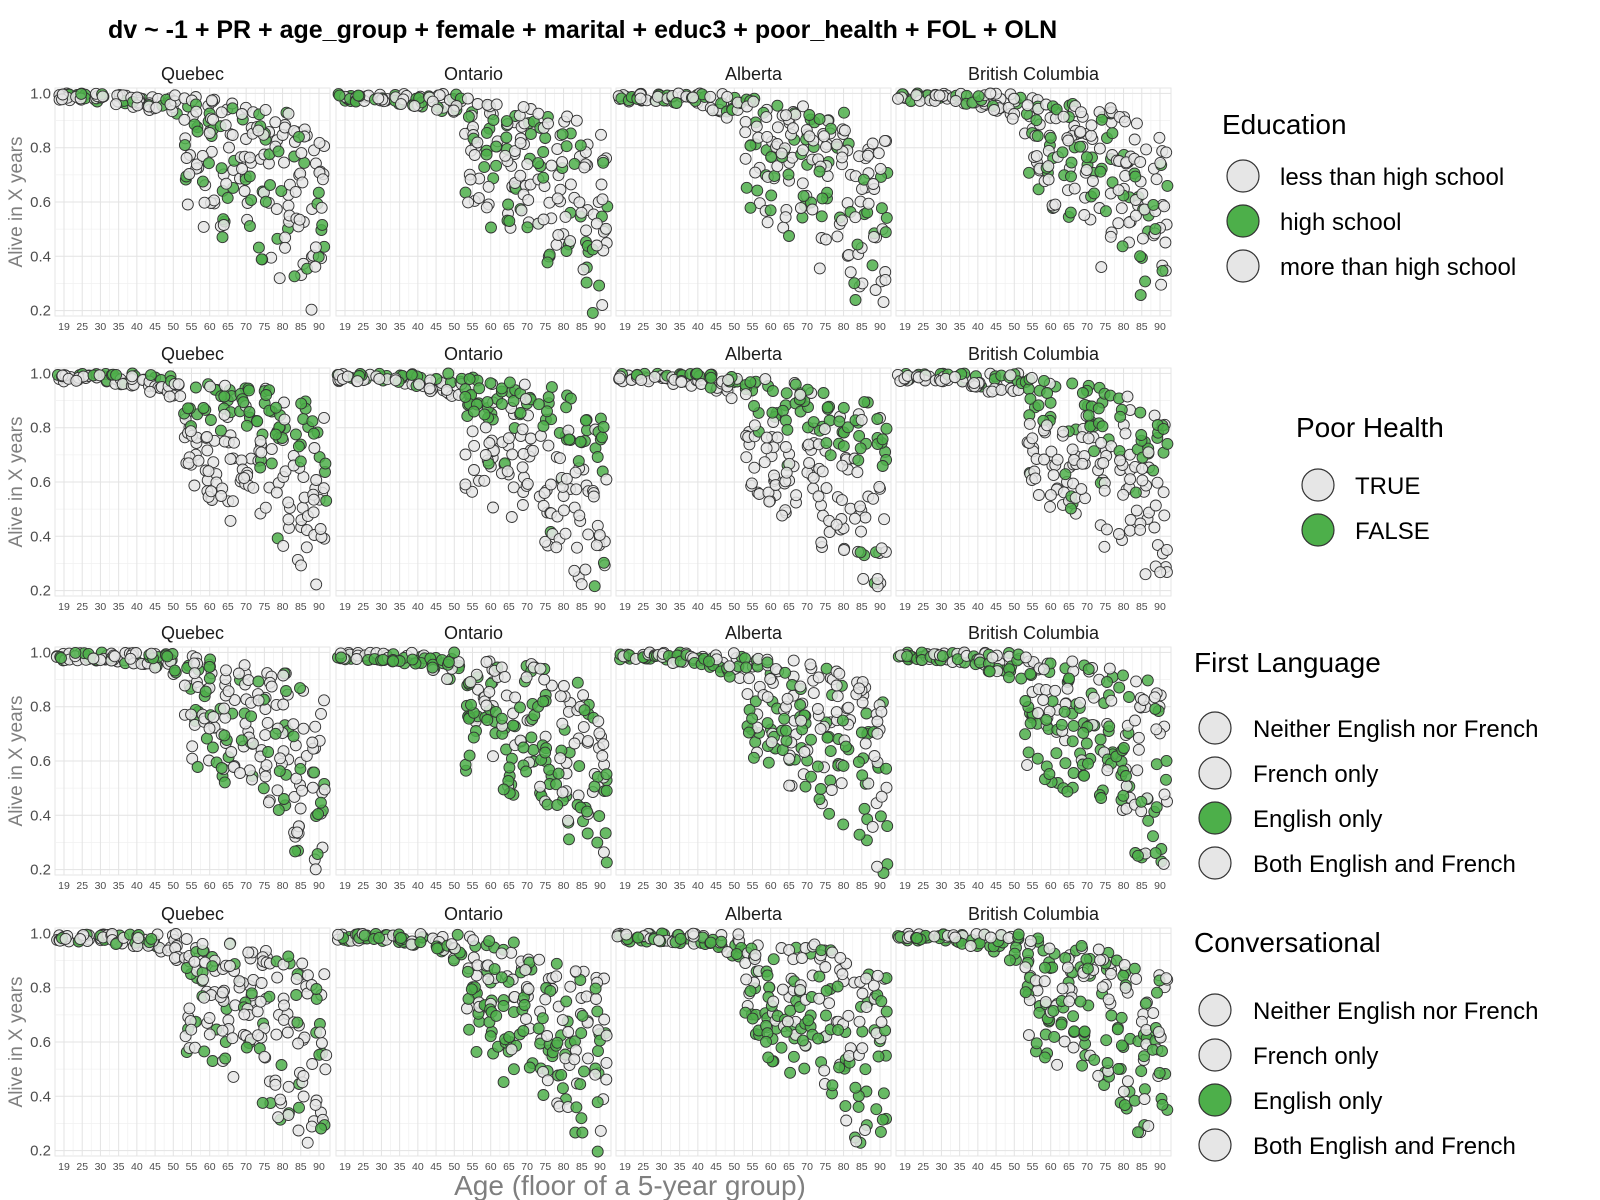 The image size is (1600, 1200). Describe the element at coordinates (319, 607) in the screenshot. I see `x-tick-label: 90` at that location.